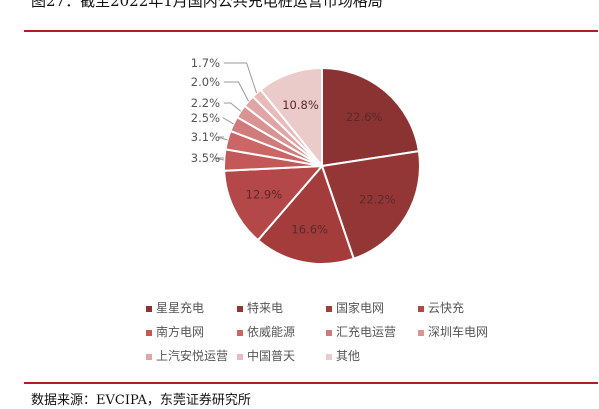  What do you see at coordinates (271, 355) in the screenshot?
I see `legend-label: 中国普天` at bounding box center [271, 355].